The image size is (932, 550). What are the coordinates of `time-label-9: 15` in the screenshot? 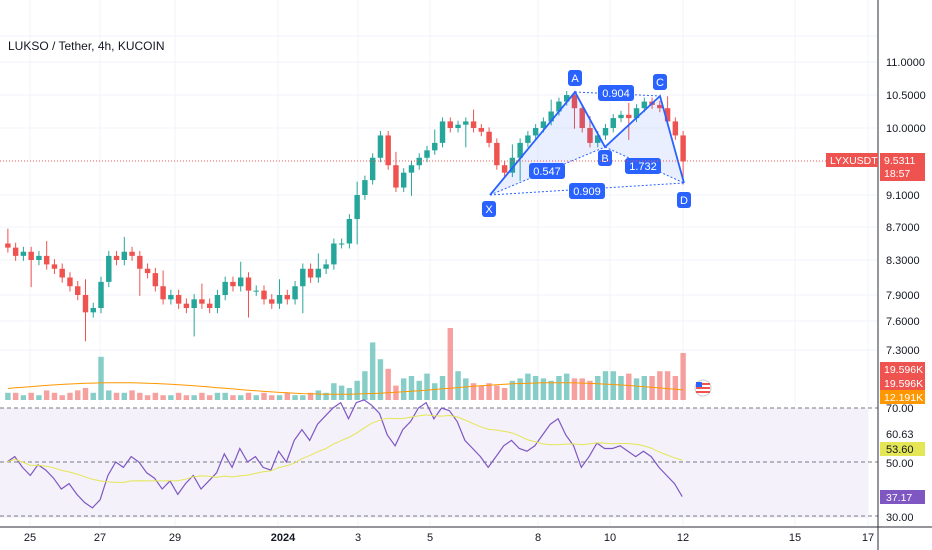 It's located at (795, 538).